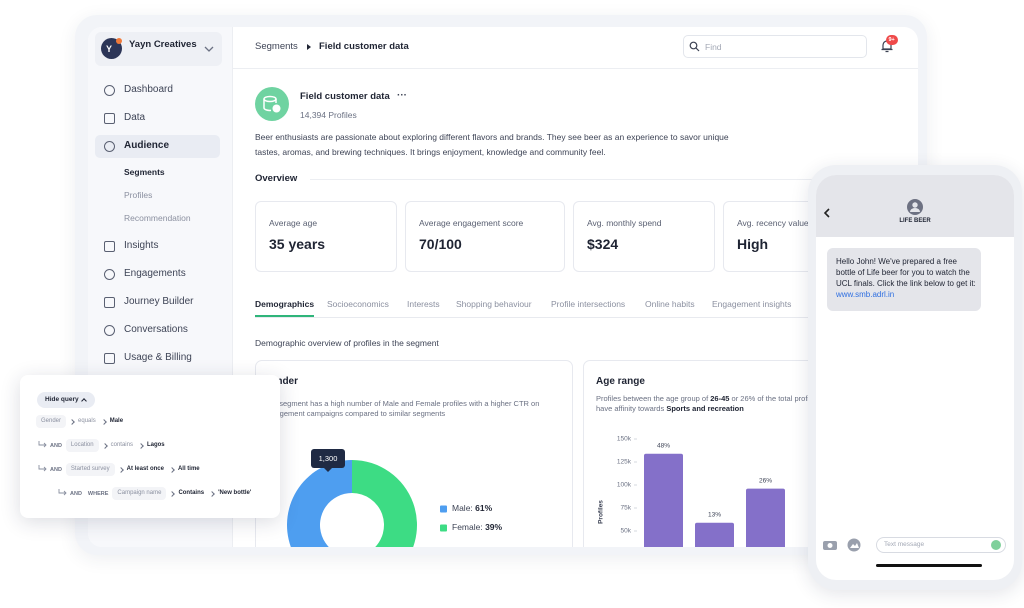 This screenshot has height=608, width=1024. Describe the element at coordinates (364, 47) in the screenshot. I see `breadcrumb-current: Field customer data` at that location.